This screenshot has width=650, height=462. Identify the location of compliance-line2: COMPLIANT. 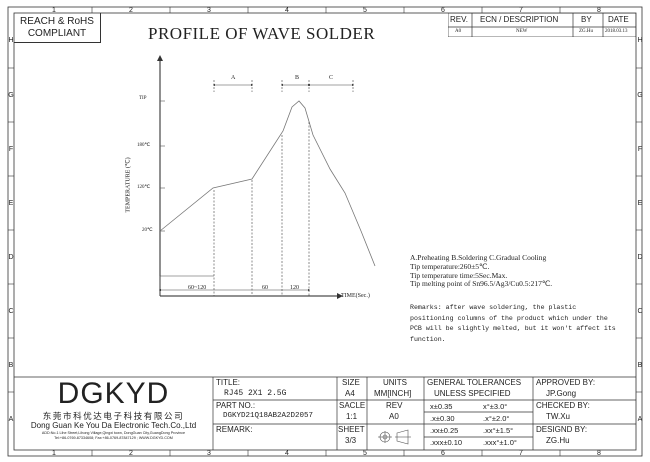
(57, 33).